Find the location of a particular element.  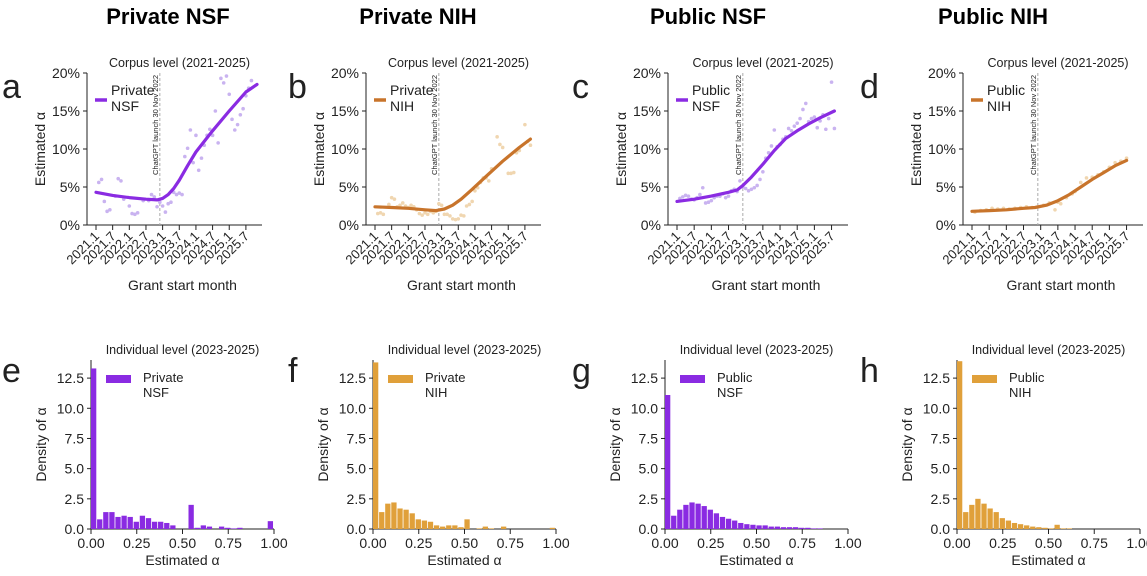

panel-letter: a is located at coordinates (11, 87).